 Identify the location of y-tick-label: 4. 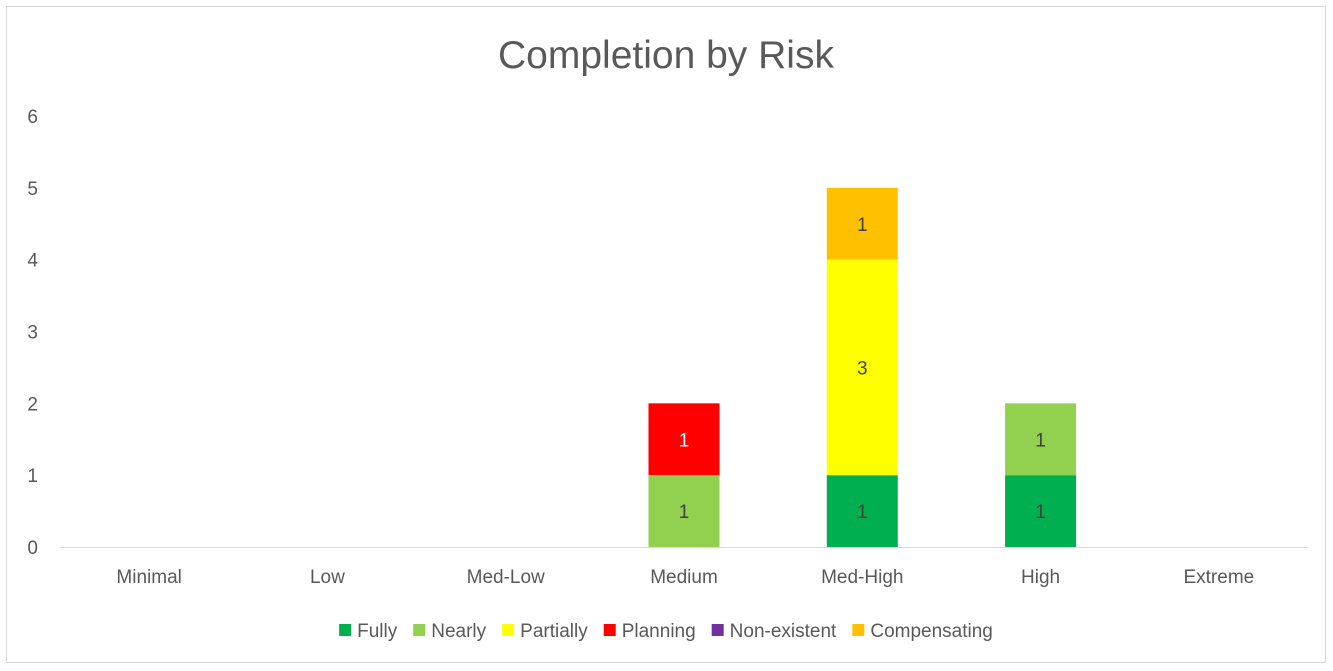
(32, 261).